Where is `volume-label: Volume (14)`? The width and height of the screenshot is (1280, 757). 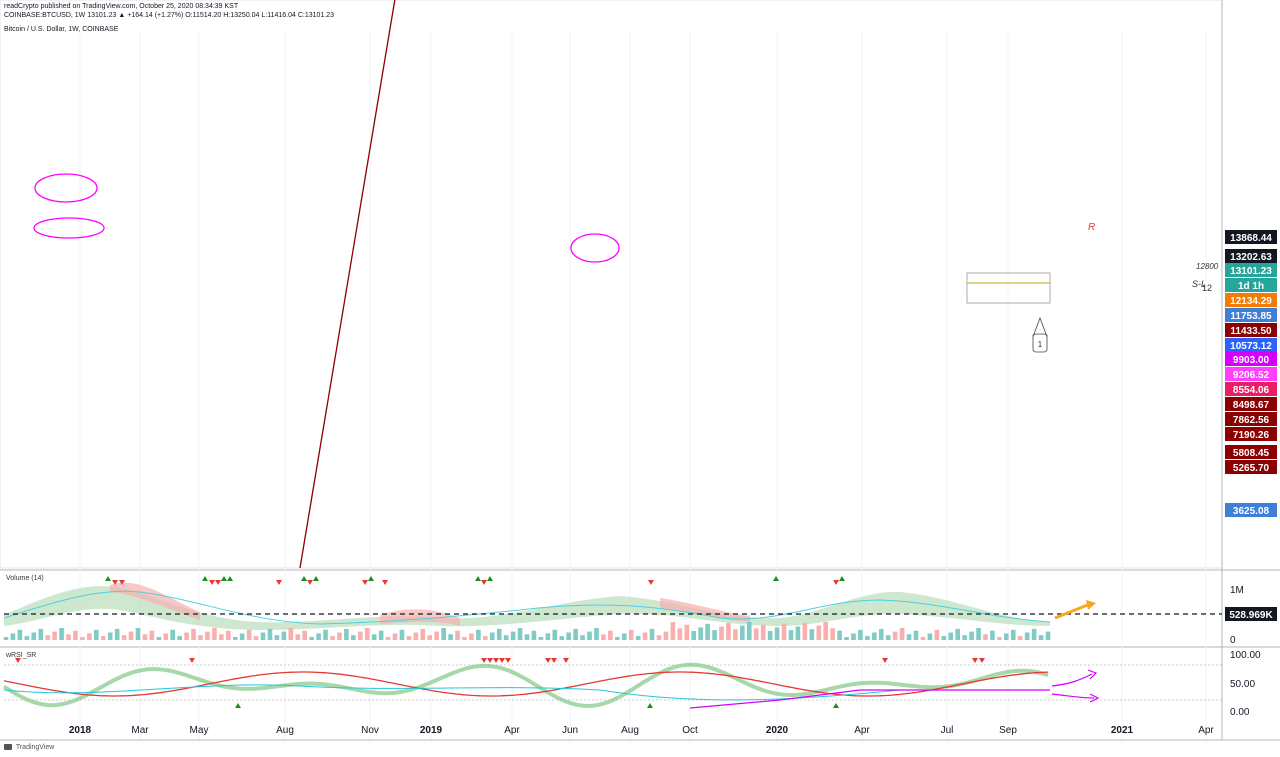
volume-label: Volume (14) is located at coordinates (25, 578).